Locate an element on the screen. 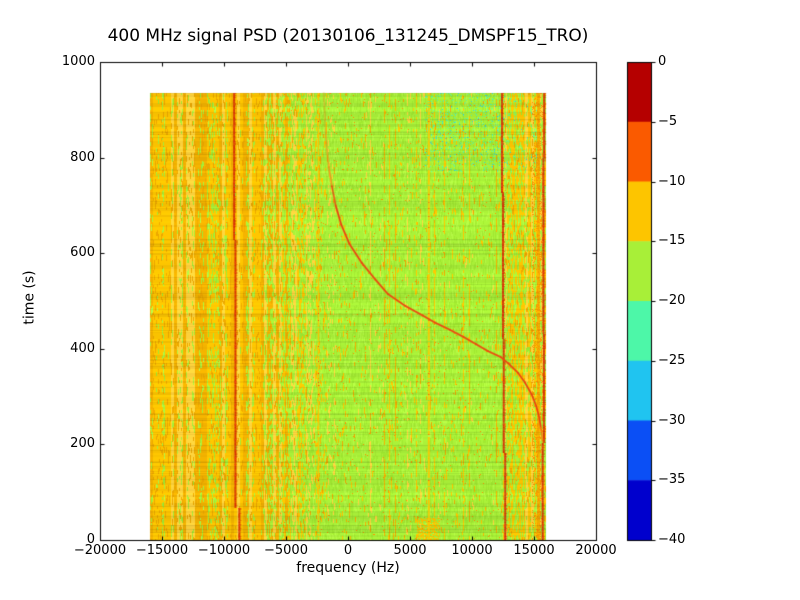 This screenshot has width=800, height=600. x-tick-label: 0 is located at coordinates (348, 550).